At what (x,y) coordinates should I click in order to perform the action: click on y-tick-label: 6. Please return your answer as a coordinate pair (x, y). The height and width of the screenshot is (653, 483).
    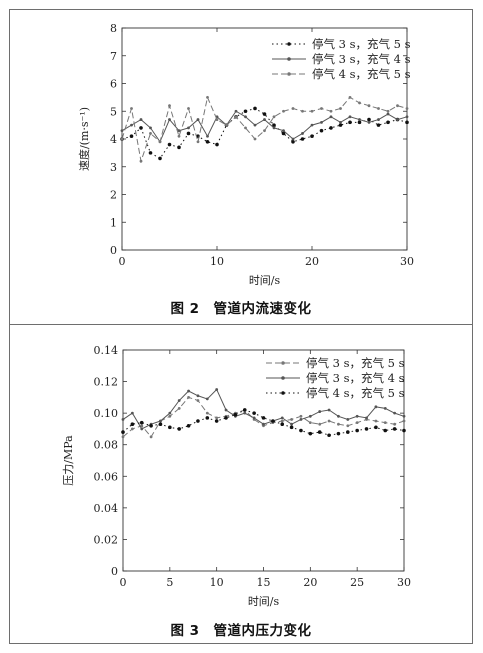
    Looking at the image, I should click on (113, 84).